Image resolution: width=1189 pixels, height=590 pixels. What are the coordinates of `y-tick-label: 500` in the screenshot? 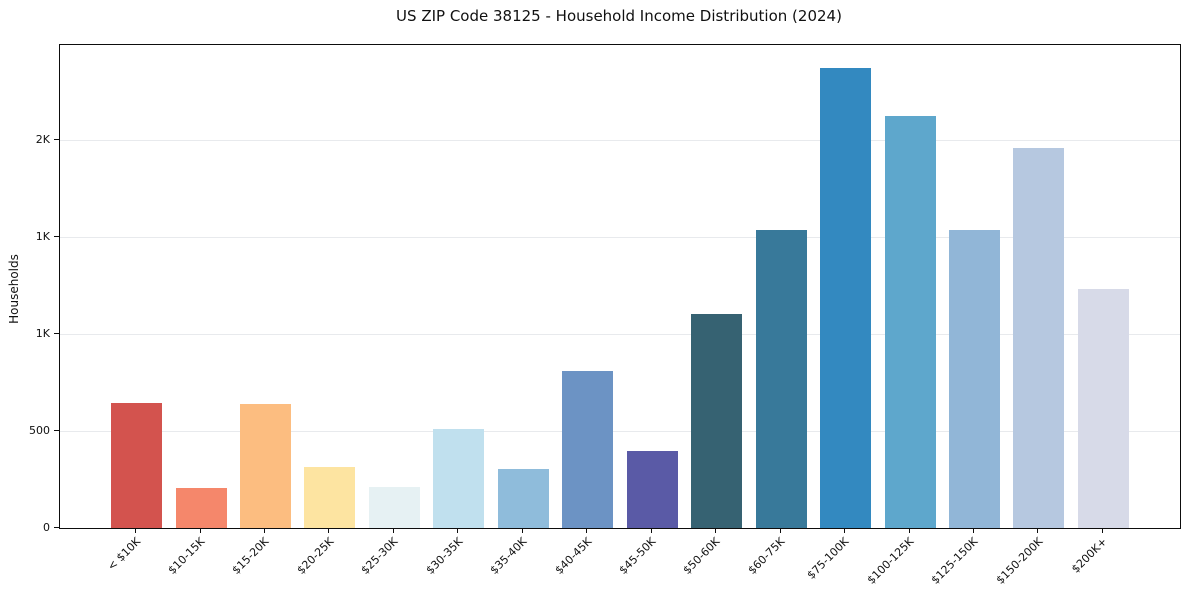 It's located at (39, 430).